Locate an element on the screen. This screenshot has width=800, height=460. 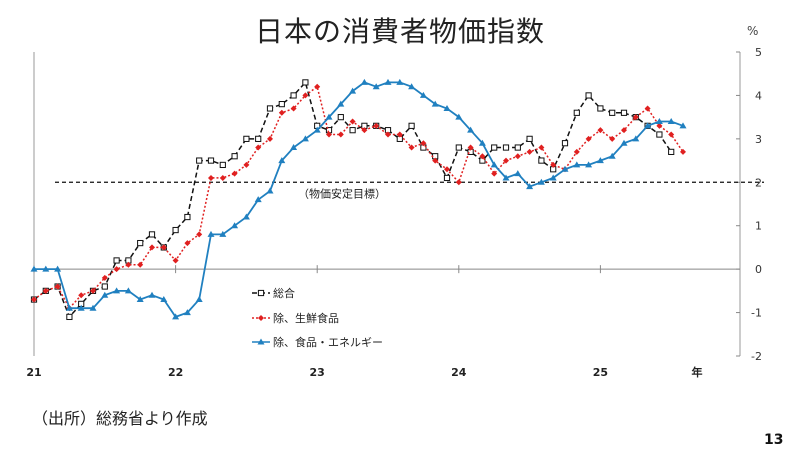
y-tick-label: 4 is located at coordinates (758, 95).